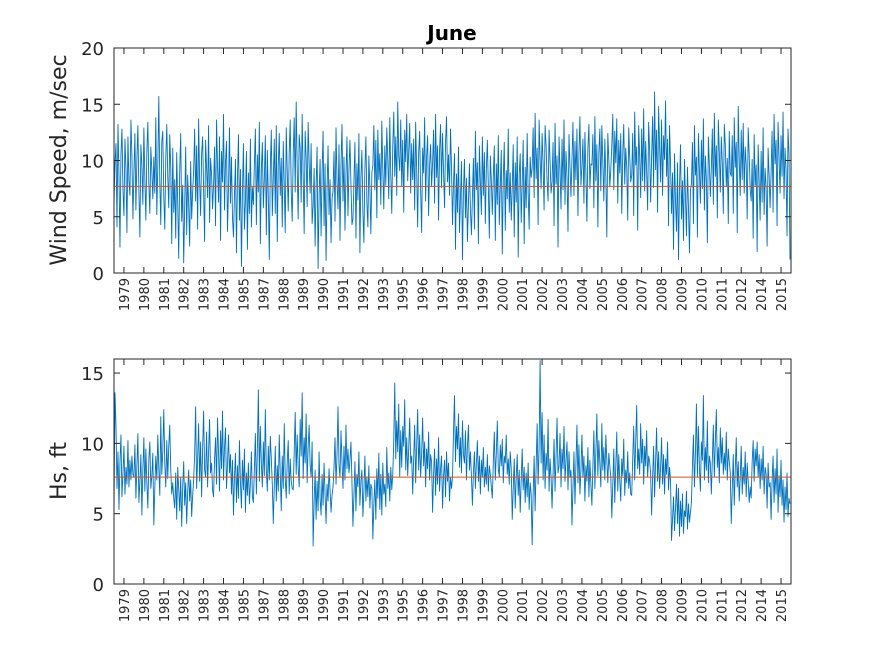 This screenshot has width=875, height=656. What do you see at coordinates (59, 471) in the screenshot?
I see `y-axis-label-hs: Hs, ft` at bounding box center [59, 471].